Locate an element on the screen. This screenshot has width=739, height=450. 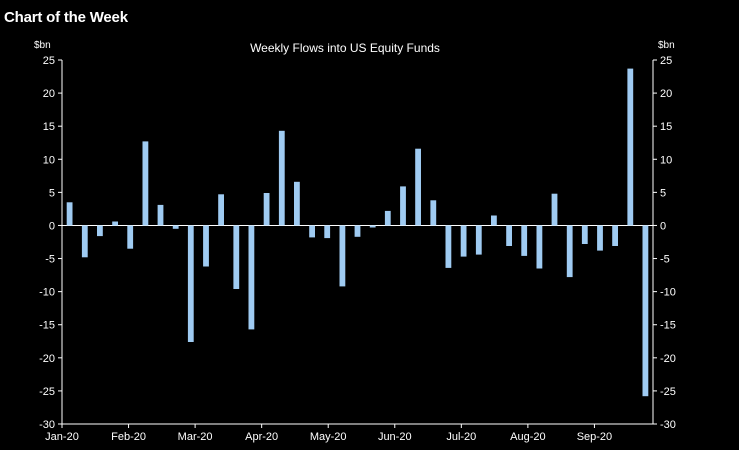
y-tick-label-left: 0 is located at coordinates (52, 226).